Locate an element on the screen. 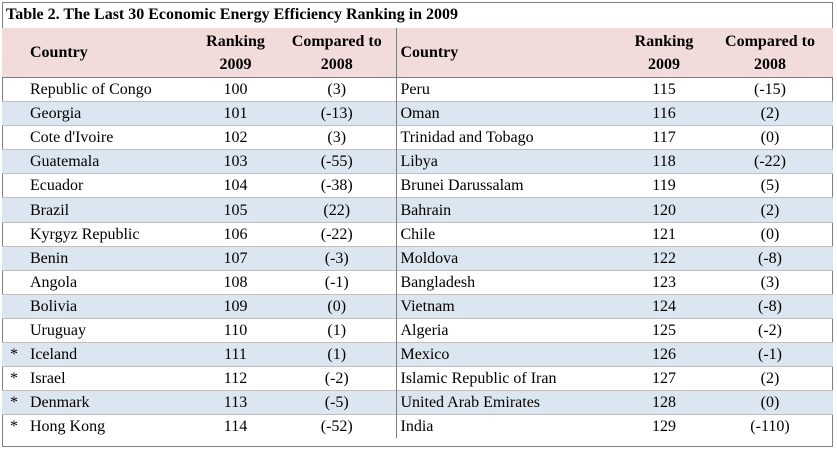 The width and height of the screenshot is (837, 449). ranking-cell: 123 is located at coordinates (664, 282).